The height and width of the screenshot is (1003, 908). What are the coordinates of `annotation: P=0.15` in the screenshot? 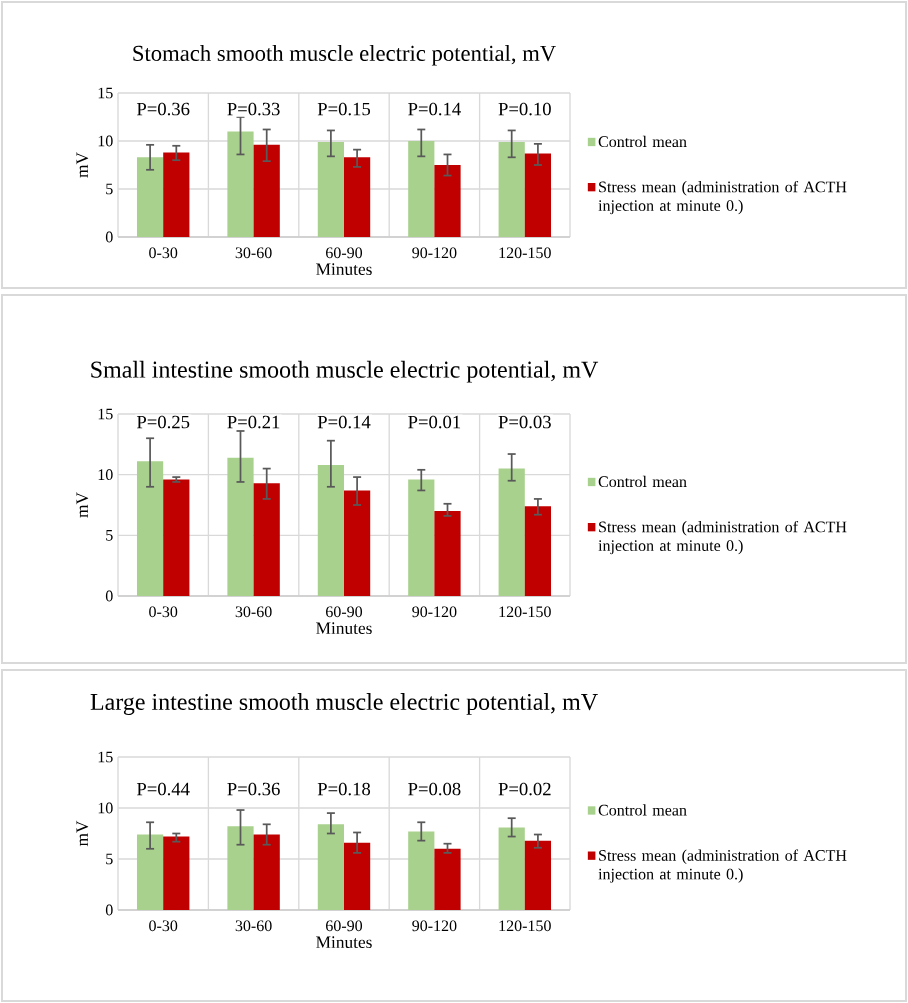 It's located at (344, 109).